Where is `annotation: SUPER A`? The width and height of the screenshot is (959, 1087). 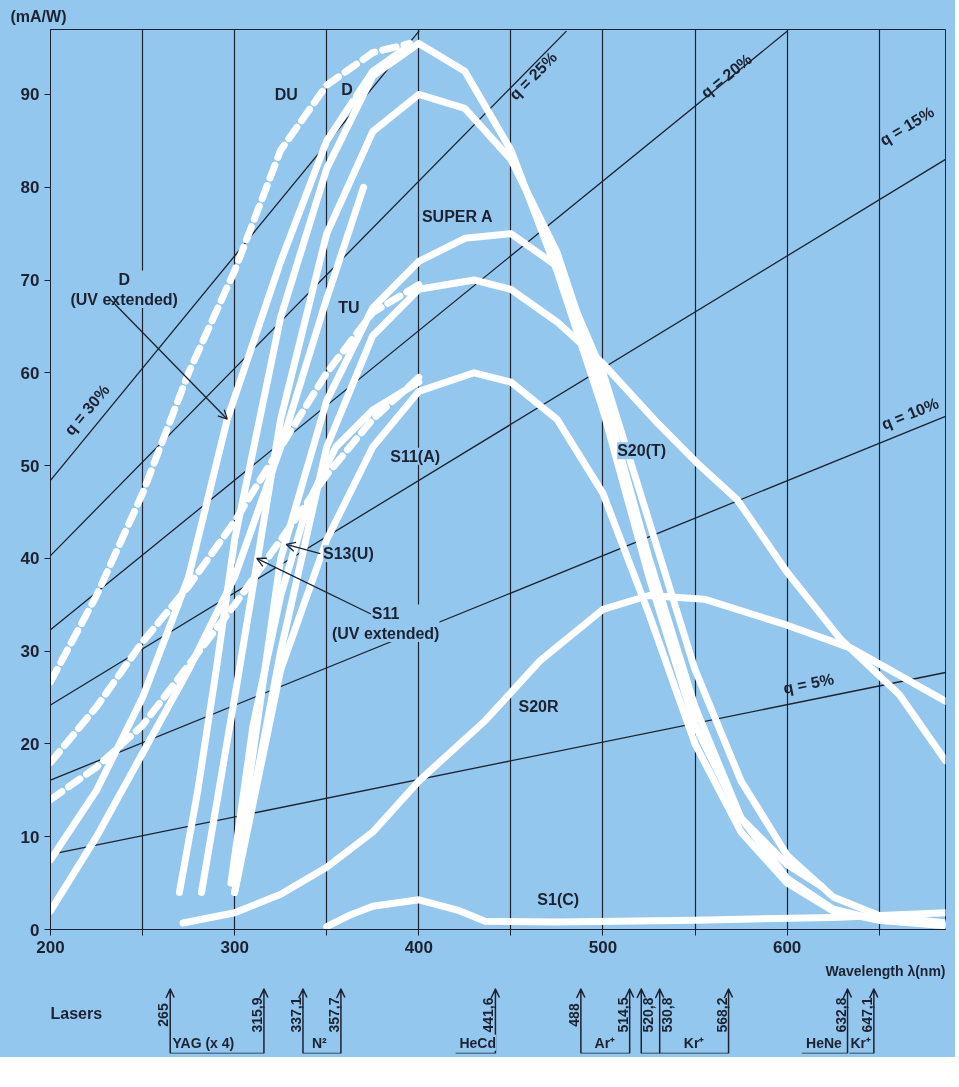
annotation: SUPER A is located at coordinates (457, 217).